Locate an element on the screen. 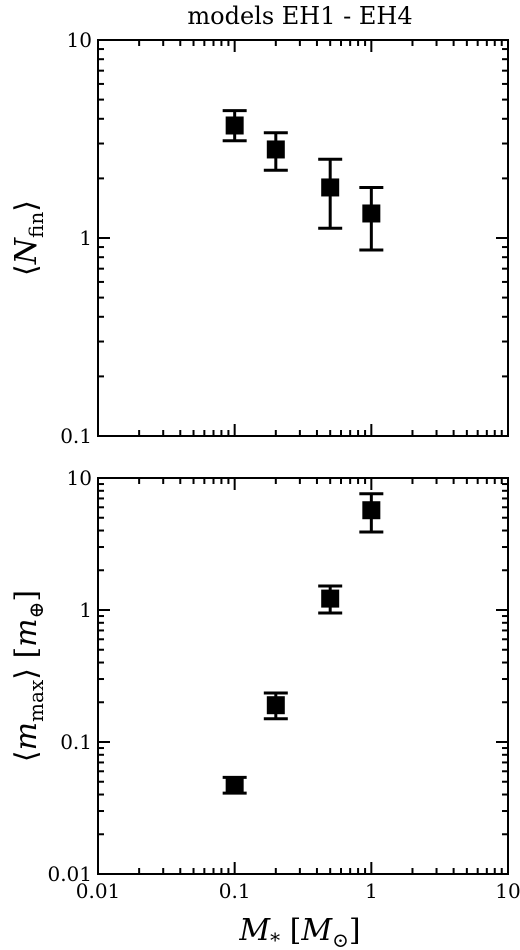 This screenshot has width=520, height=950. chart-title: models EH1 - EH4 is located at coordinates (299, 16).